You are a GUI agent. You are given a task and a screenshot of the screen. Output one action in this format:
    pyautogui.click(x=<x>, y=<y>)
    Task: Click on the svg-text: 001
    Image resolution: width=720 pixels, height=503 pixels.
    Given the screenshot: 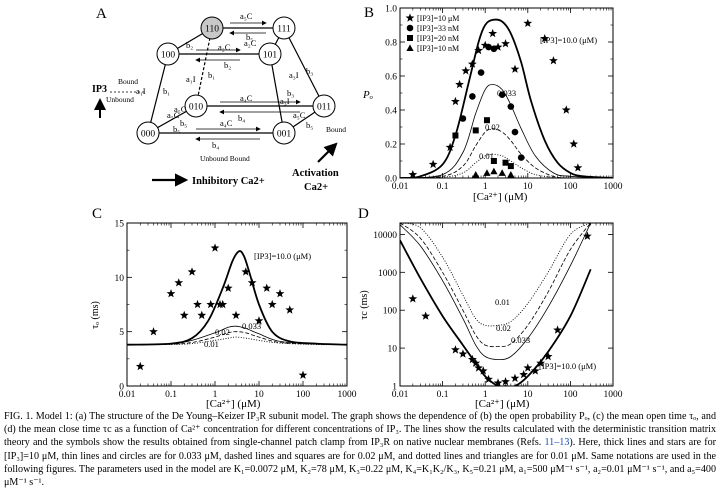 What is the action you would take?
    pyautogui.click(x=284, y=135)
    